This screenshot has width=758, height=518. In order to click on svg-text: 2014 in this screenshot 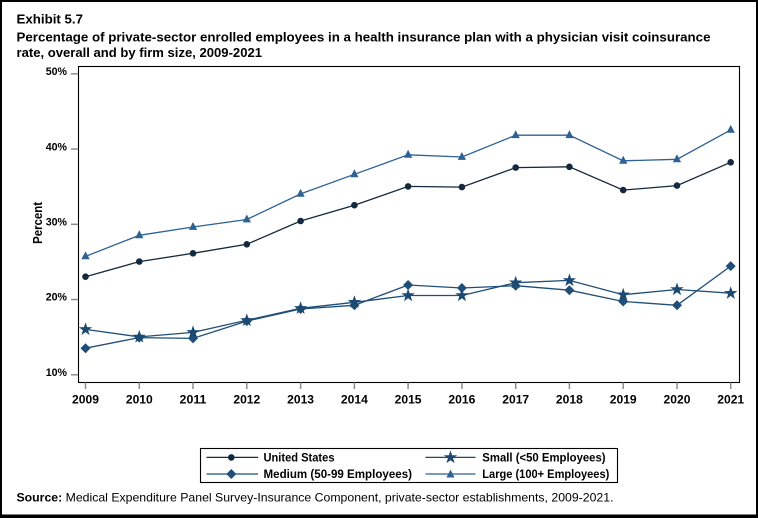, I will do `click(354, 400)`.